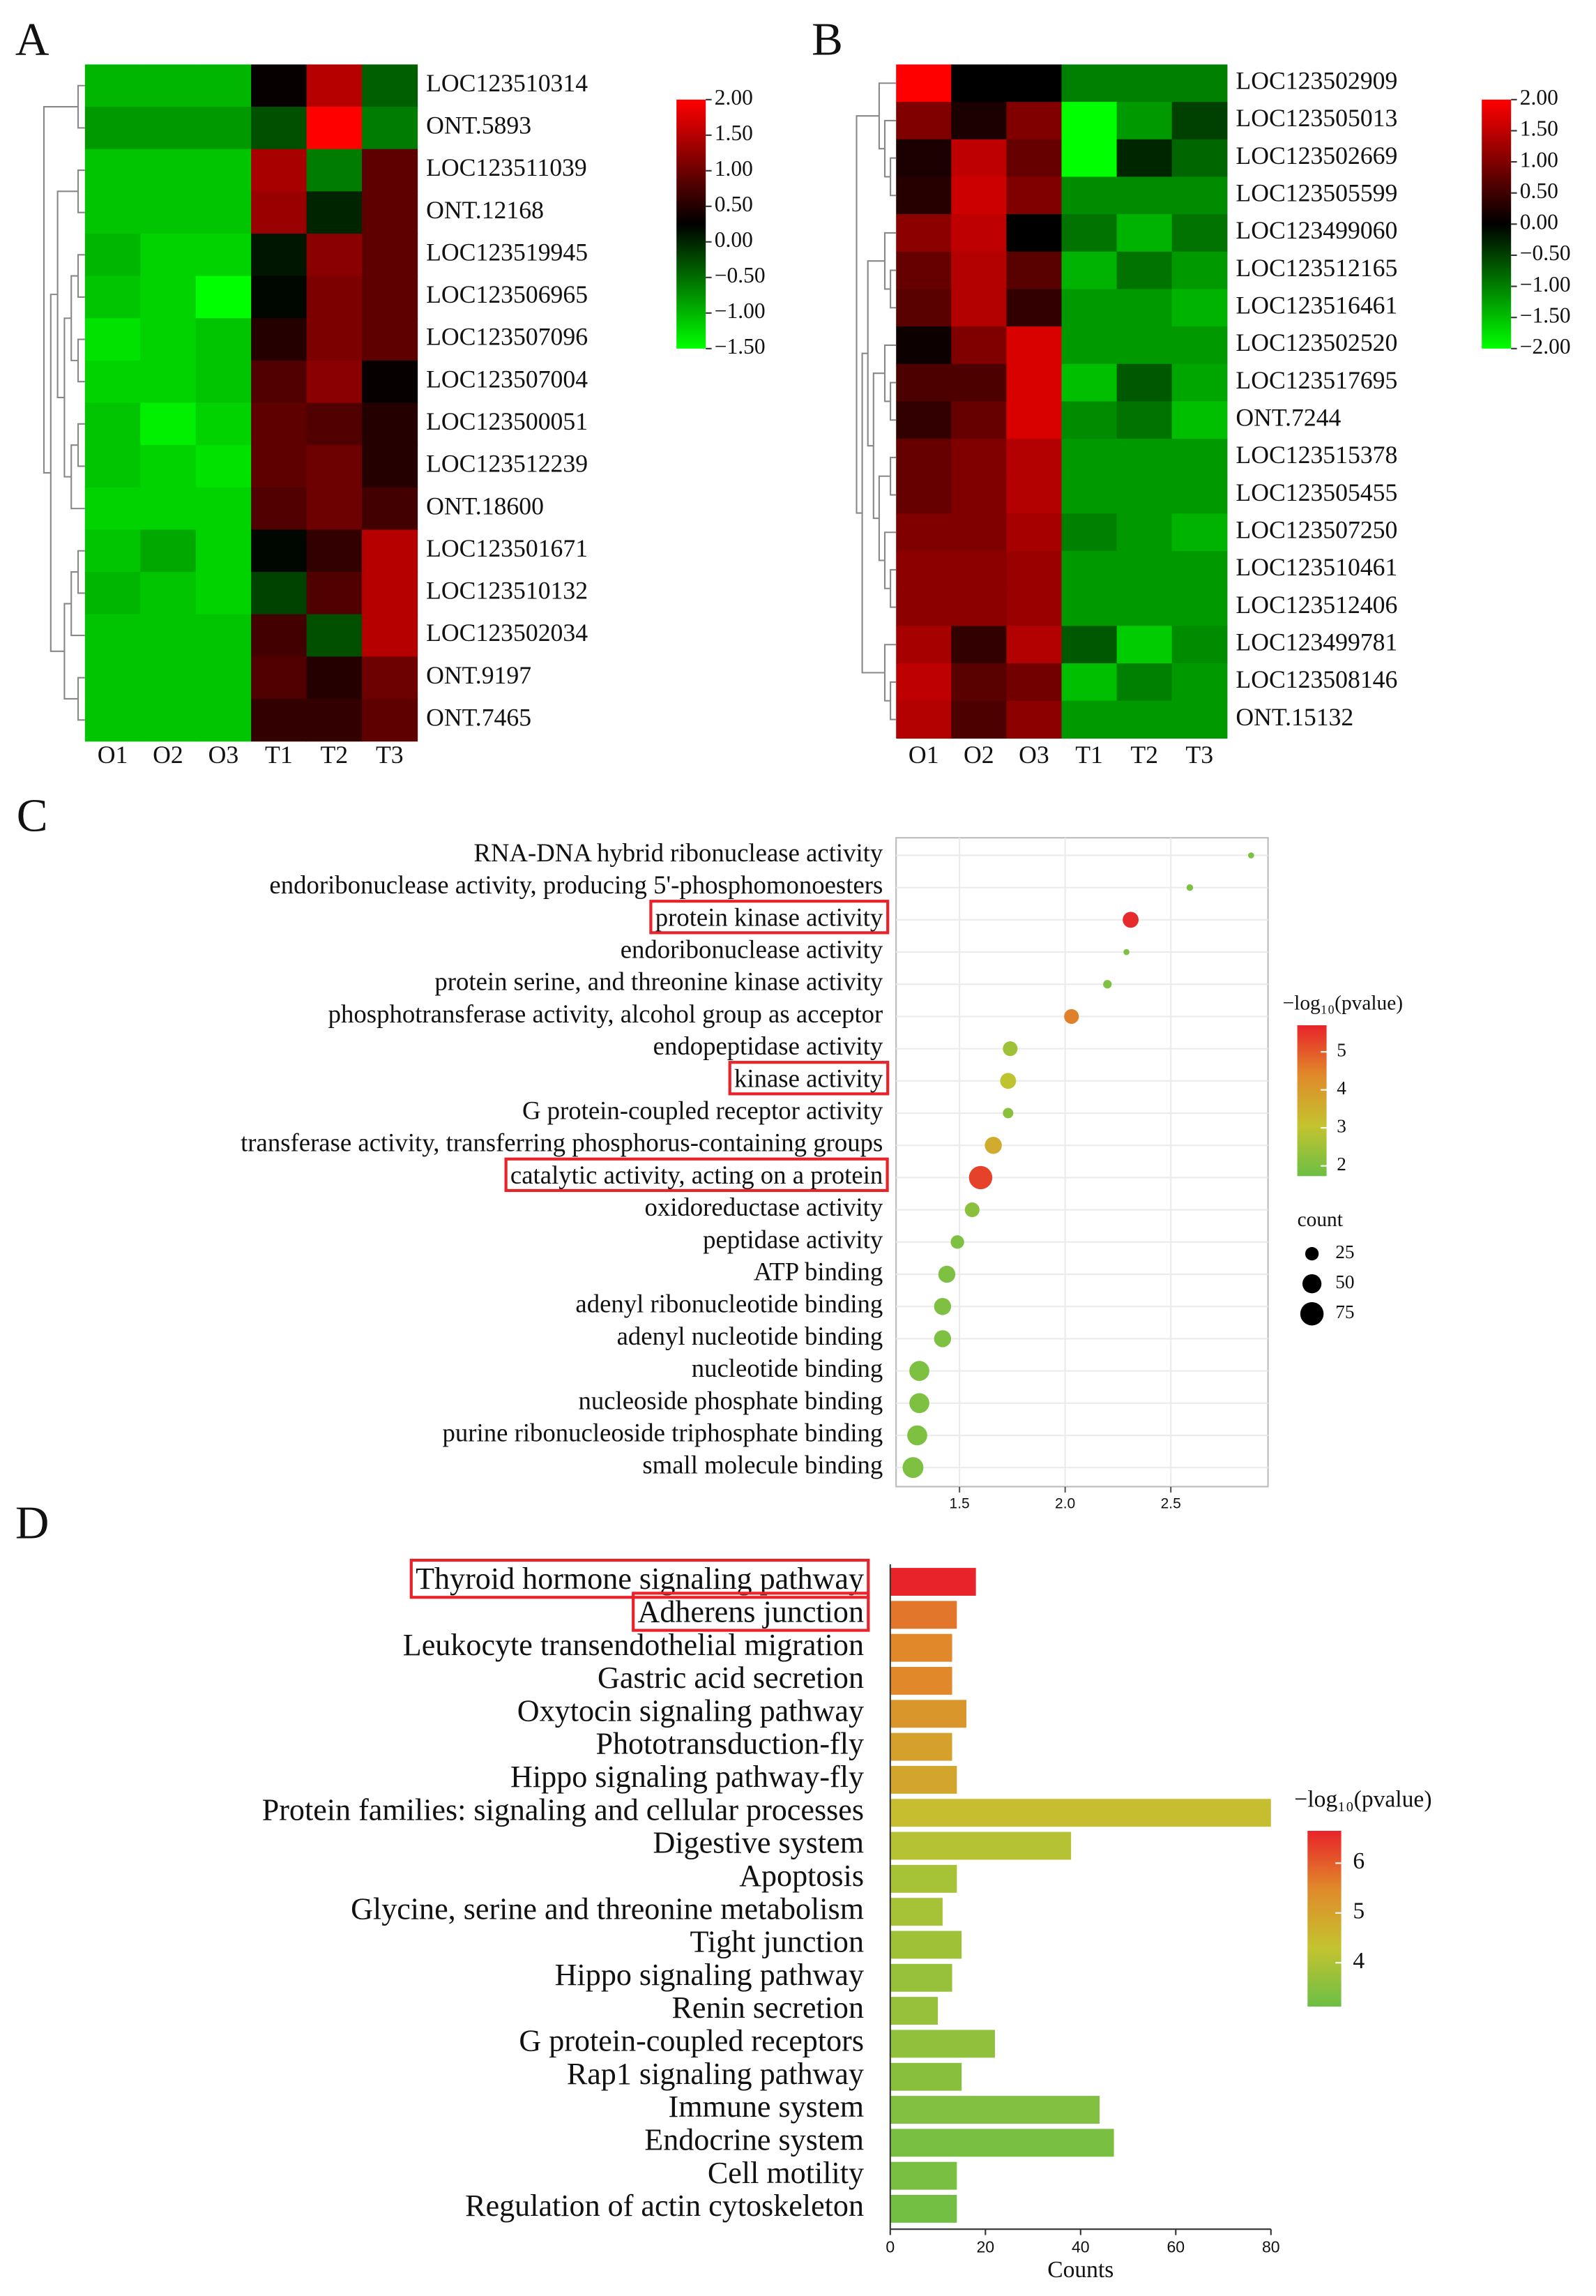 The width and height of the screenshot is (1596, 2296). Describe the element at coordinates (1171, 1503) in the screenshot. I see `x-tick-label: 2.5` at that location.